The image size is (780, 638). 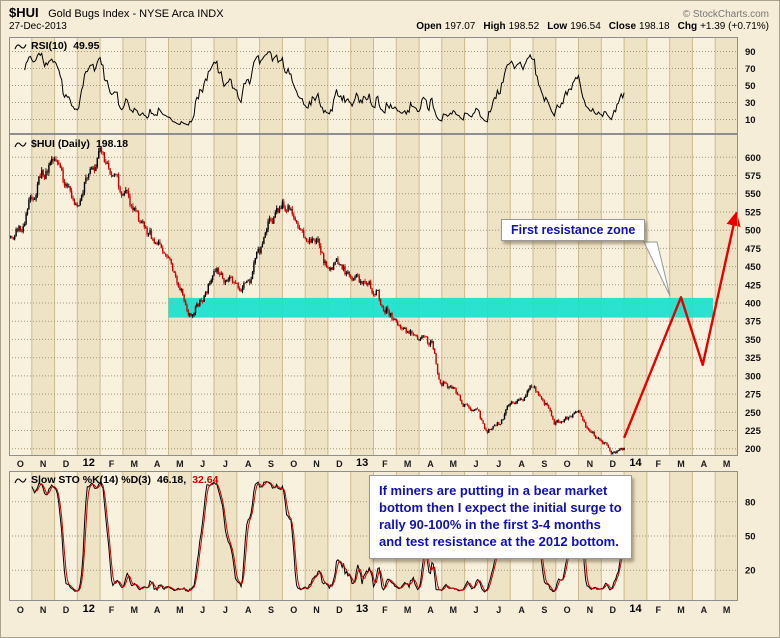 What do you see at coordinates (86, 46) in the screenshot?
I see `rsi-value: 49.95` at bounding box center [86, 46].